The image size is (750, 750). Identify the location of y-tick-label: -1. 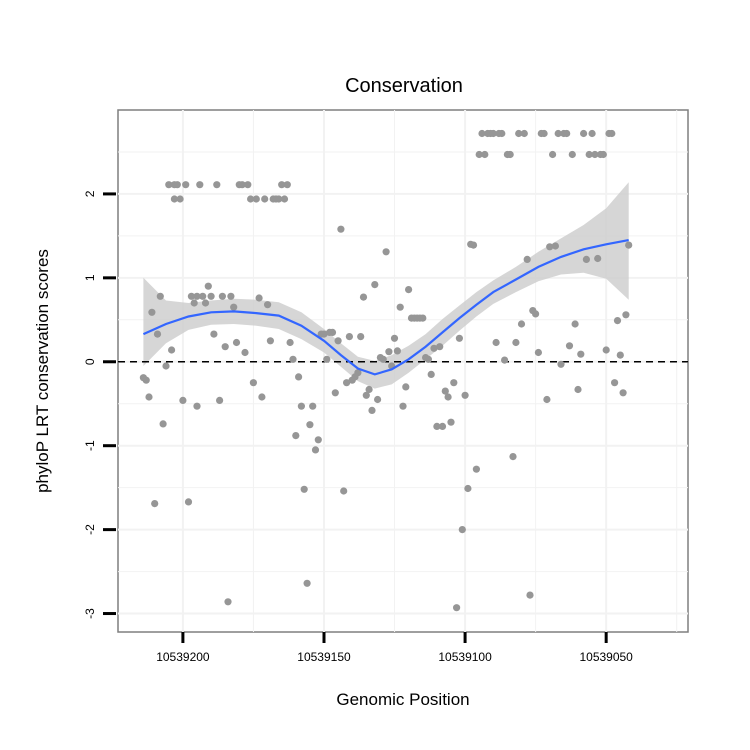
(90, 445).